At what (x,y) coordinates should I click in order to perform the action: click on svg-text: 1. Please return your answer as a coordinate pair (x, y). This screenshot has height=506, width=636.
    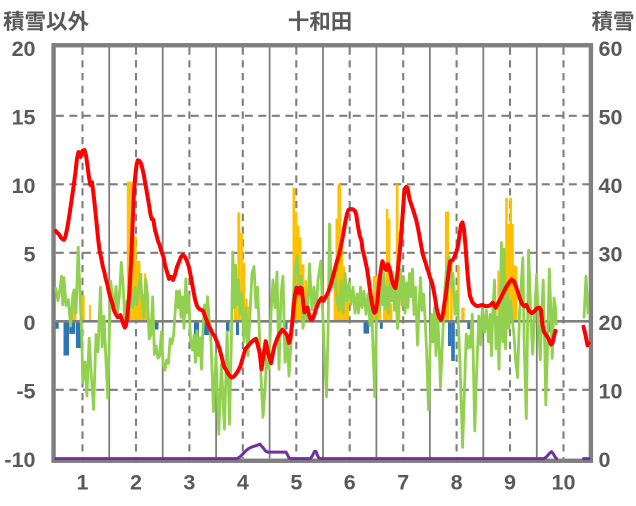
    Looking at the image, I should click on (83, 483).